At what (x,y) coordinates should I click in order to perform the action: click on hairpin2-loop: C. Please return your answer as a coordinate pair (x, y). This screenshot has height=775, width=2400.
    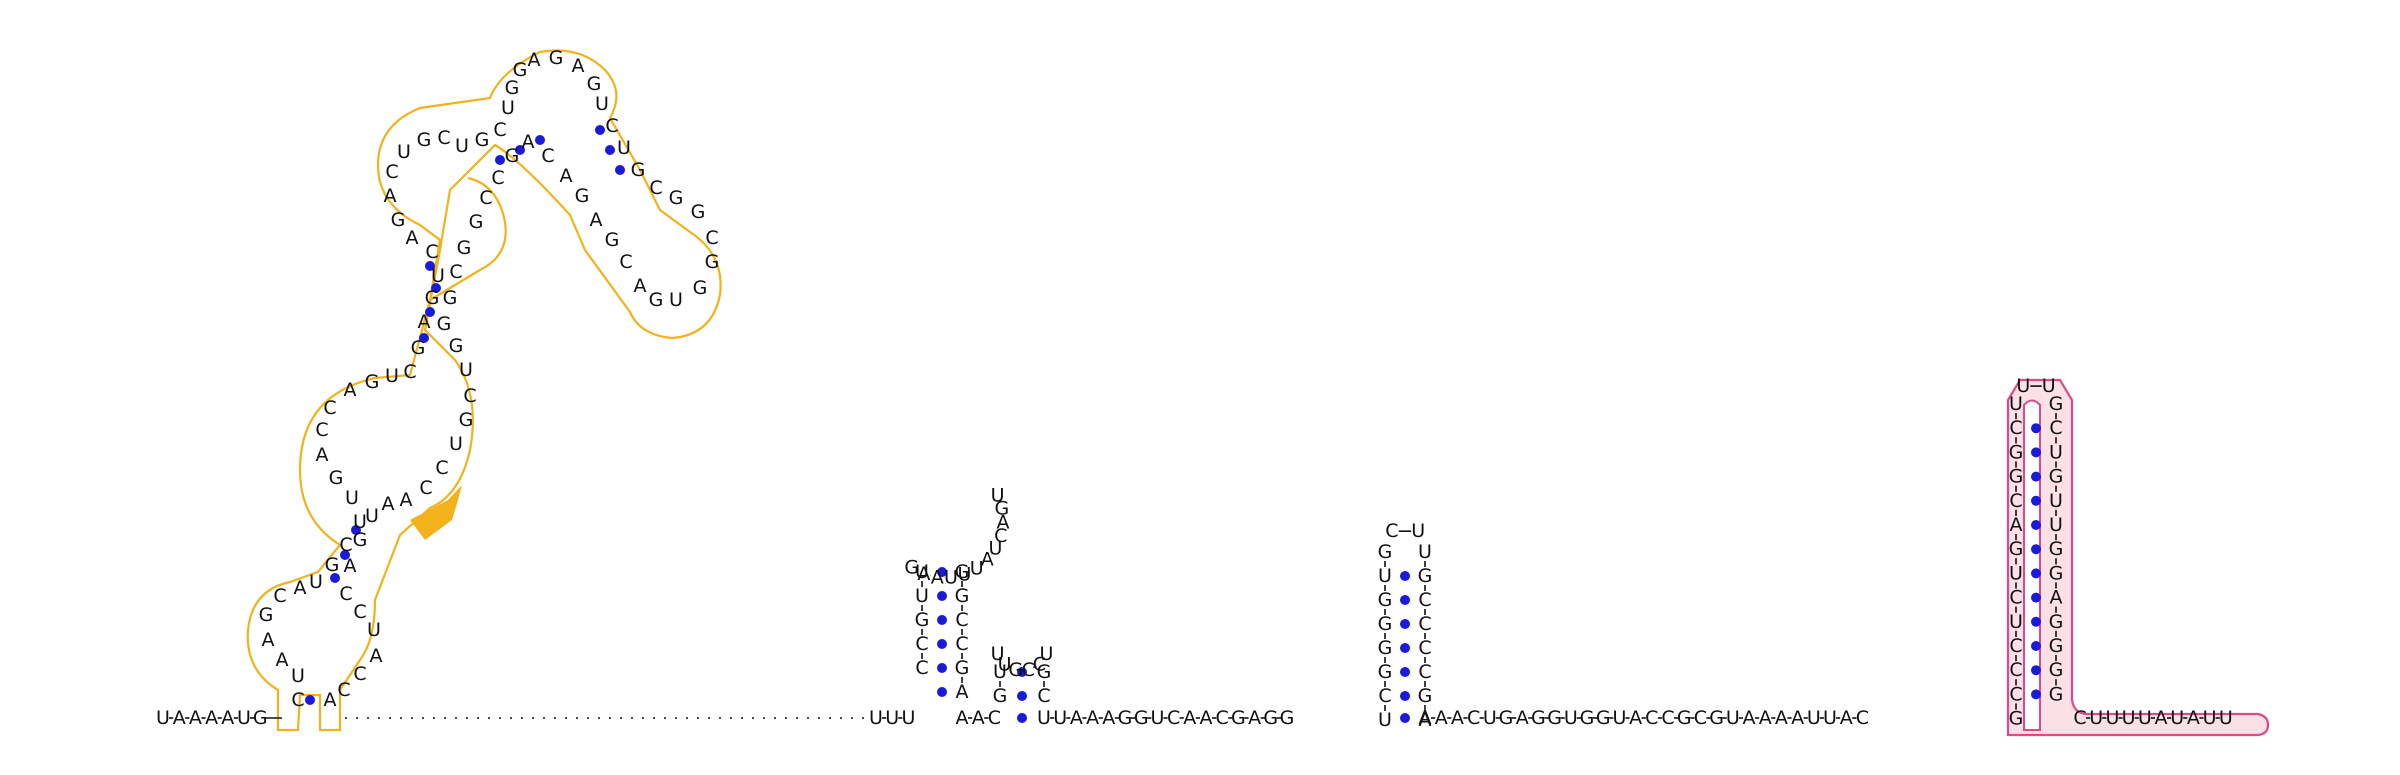
    Looking at the image, I should click on (1039, 664).